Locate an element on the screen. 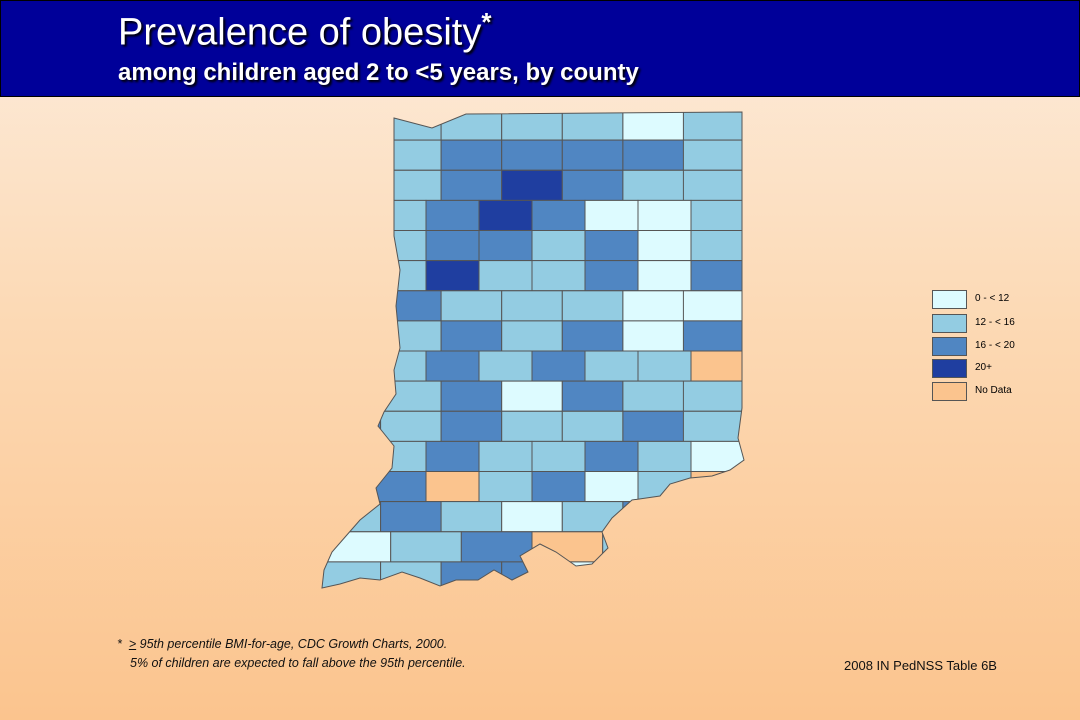 This screenshot has width=1080, height=720. county-r8-c5 is located at coordinates (611, 366).